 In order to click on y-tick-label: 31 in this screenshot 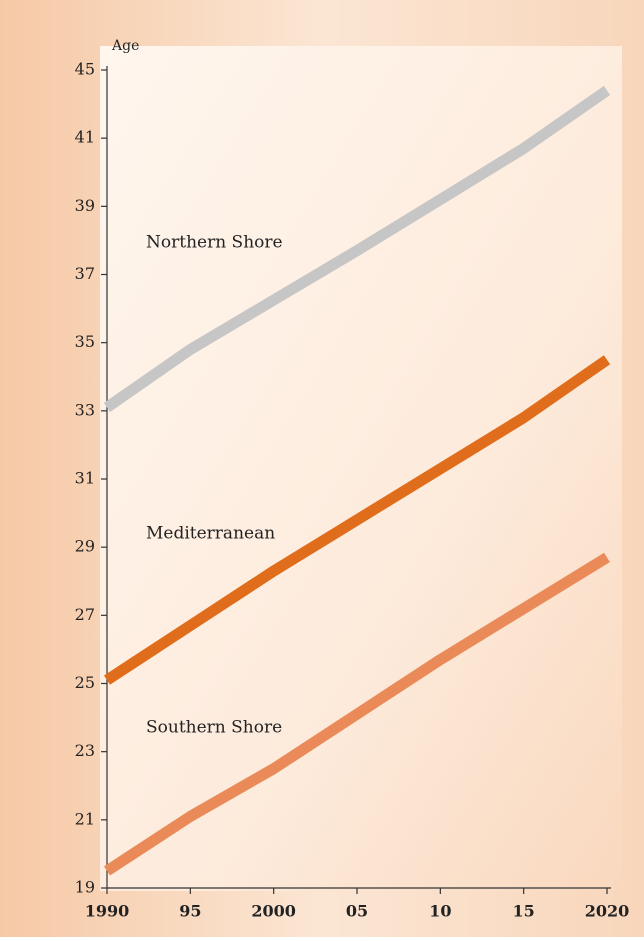, I will do `click(85, 478)`.